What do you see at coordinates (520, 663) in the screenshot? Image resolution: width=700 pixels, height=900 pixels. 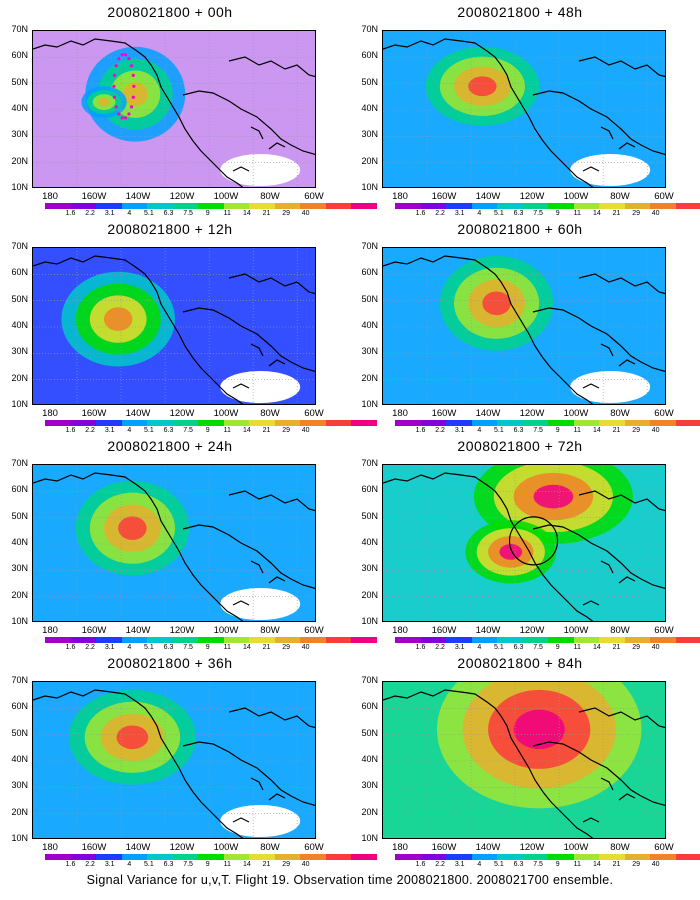 I see `panel-title: 2008021800 + 84h` at bounding box center [520, 663].